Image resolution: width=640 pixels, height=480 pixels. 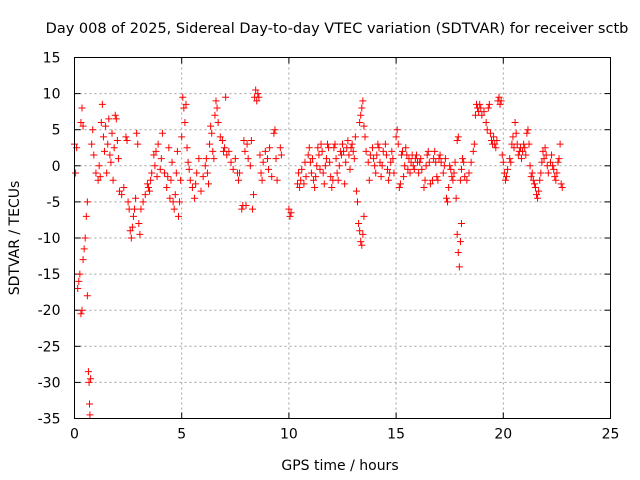 What do you see at coordinates (503, 435) in the screenshot?
I see `x-tick-label: 20` at bounding box center [503, 435].